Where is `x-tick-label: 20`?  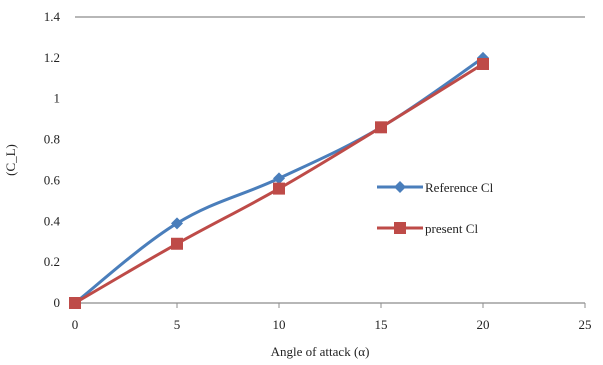 x-tick-label: 20 is located at coordinates (483, 324).